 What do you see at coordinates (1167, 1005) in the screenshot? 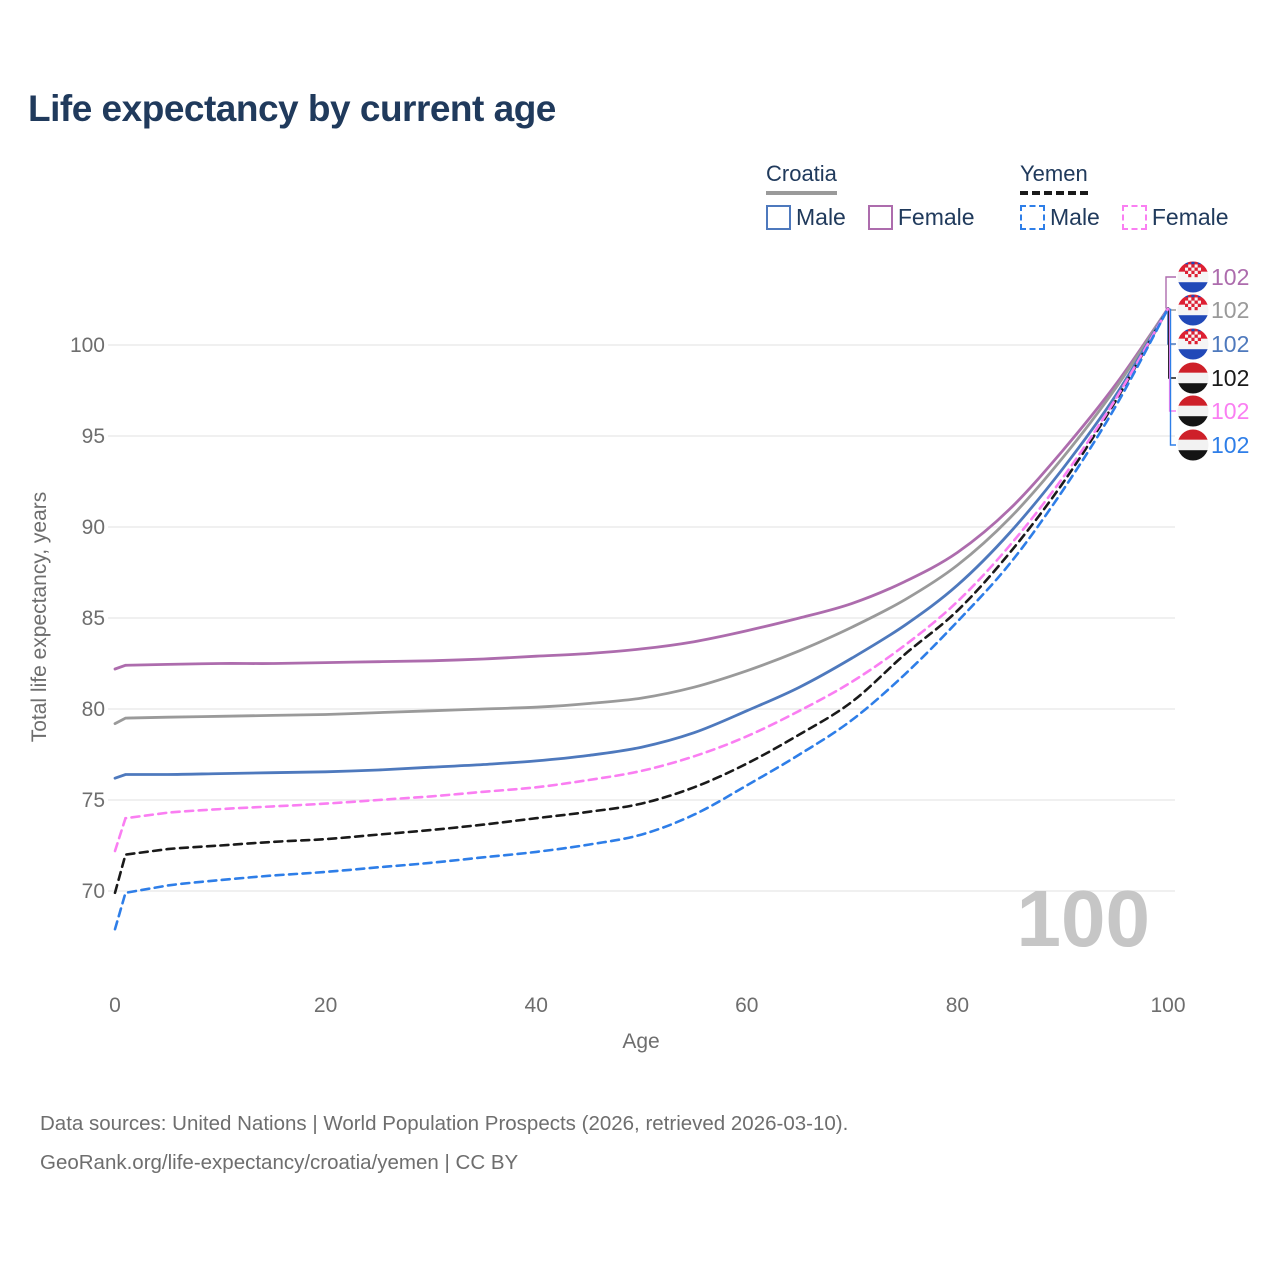
I see `x-tick-label: 100` at bounding box center [1167, 1005].